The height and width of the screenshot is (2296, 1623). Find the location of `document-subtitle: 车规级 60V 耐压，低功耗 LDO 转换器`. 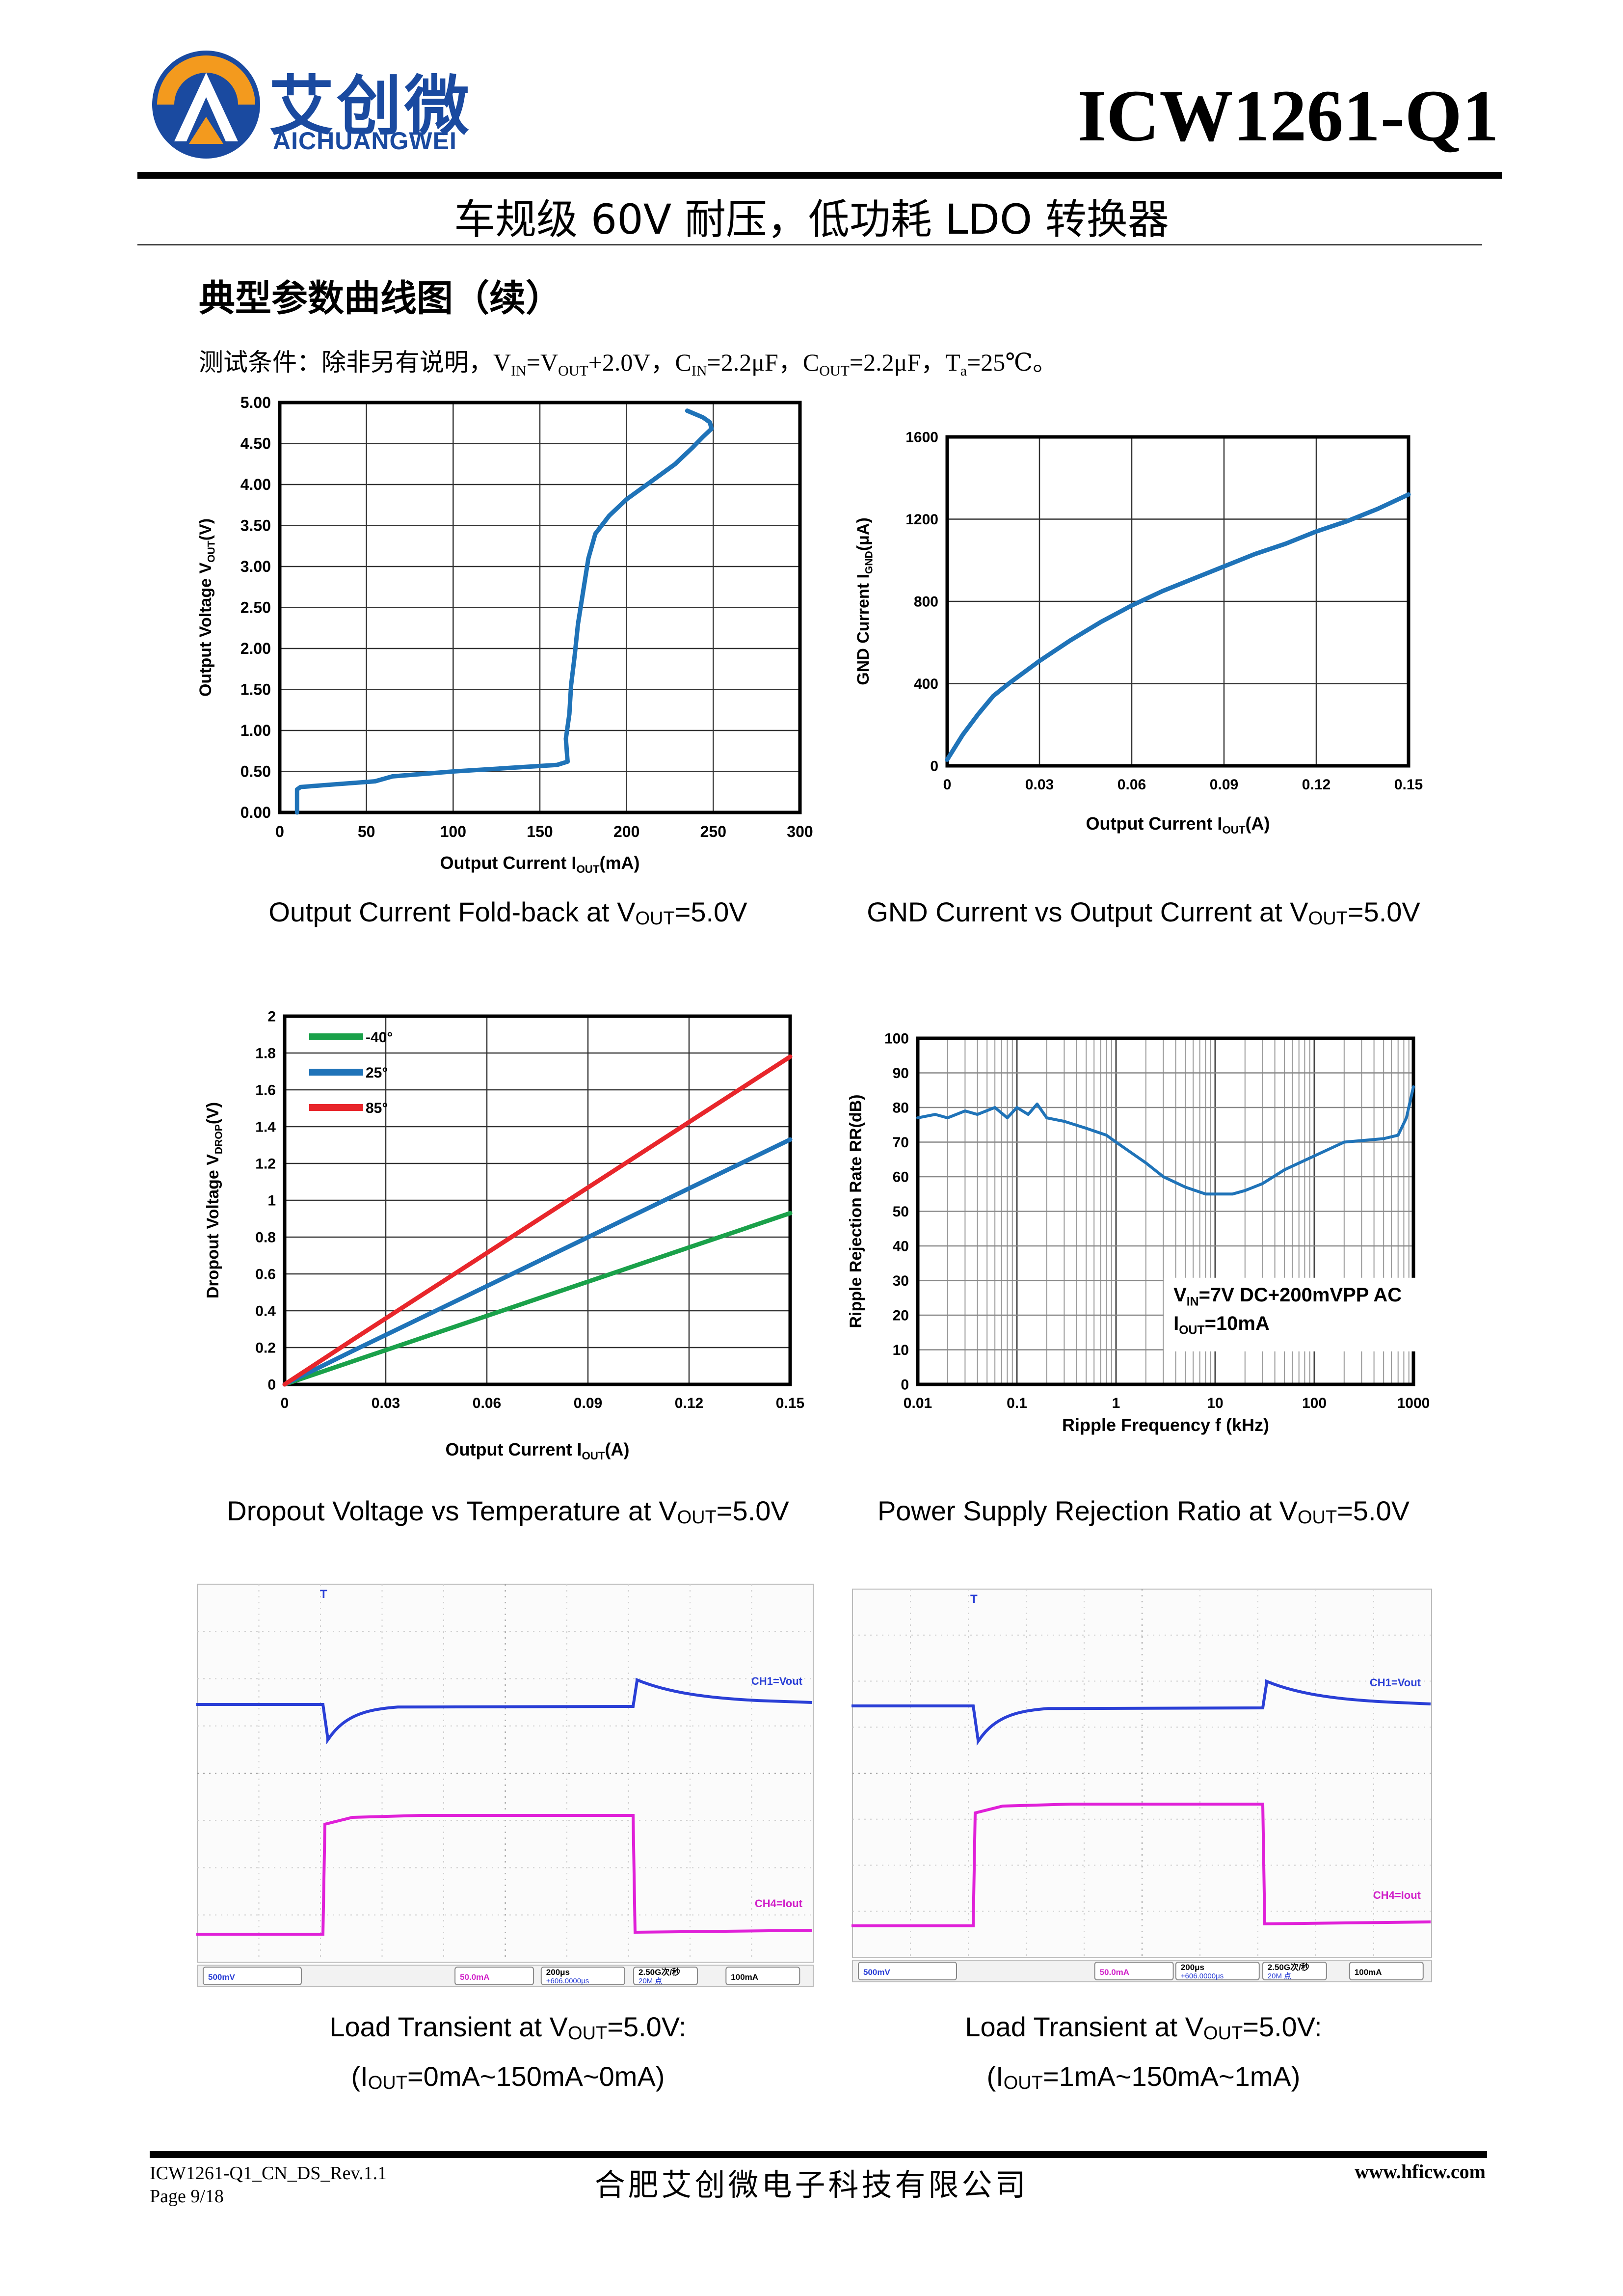

document-subtitle: 车规级 60V 耐压，低功耗 LDO 转换器 is located at coordinates (811, 219).